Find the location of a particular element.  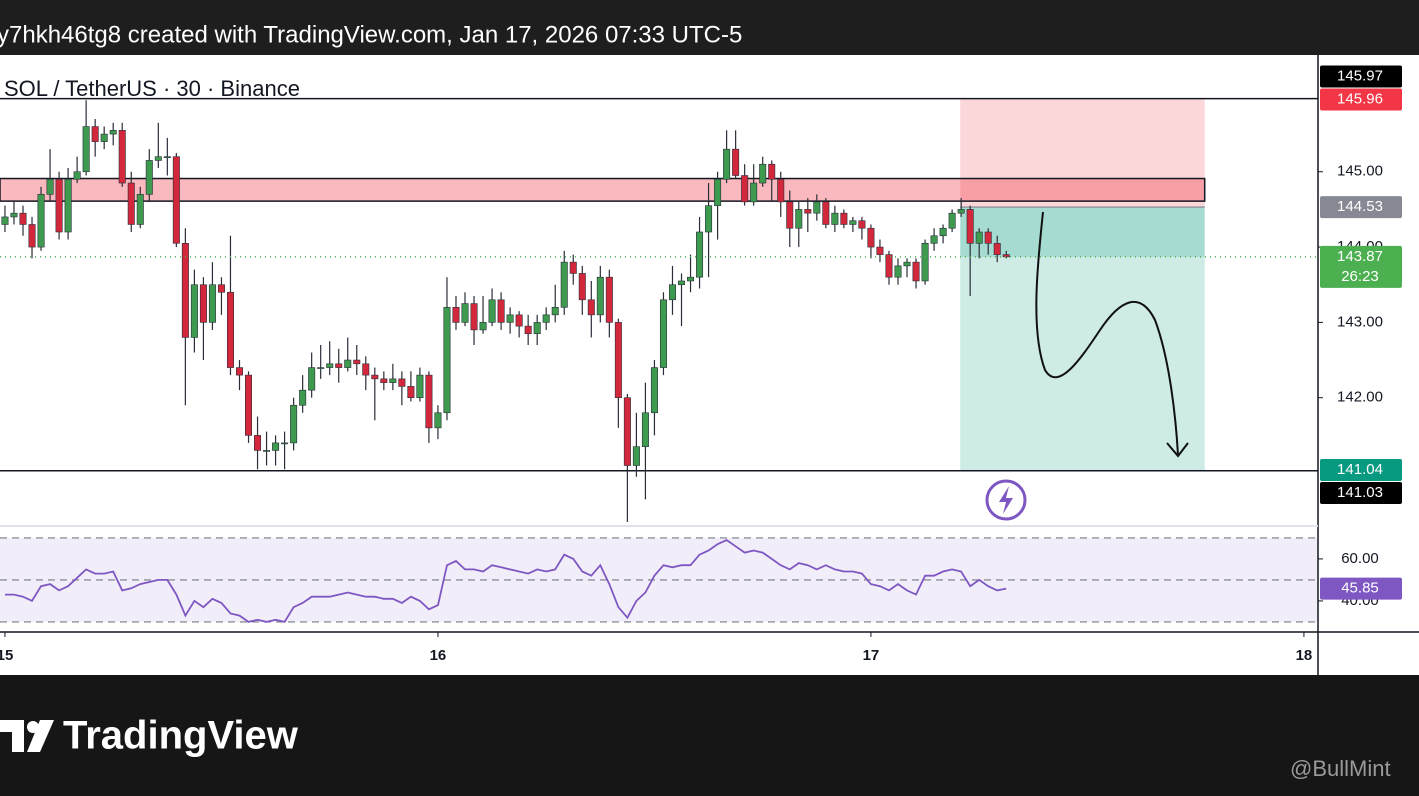

price-label: 141.03 is located at coordinates (1360, 492).